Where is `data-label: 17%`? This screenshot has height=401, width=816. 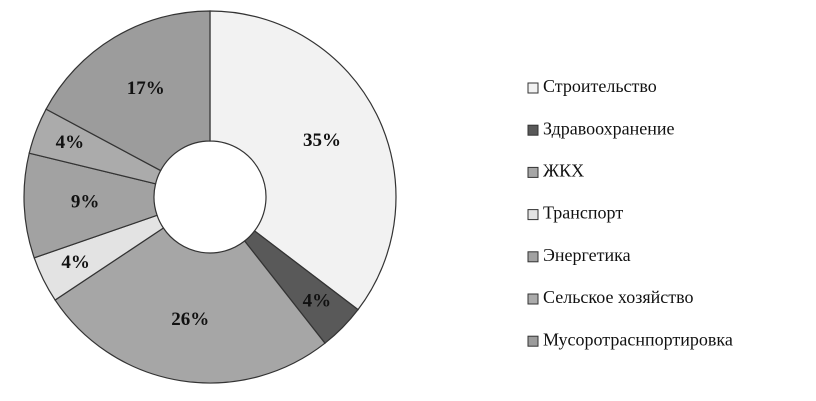 data-label: 17% is located at coordinates (146, 88).